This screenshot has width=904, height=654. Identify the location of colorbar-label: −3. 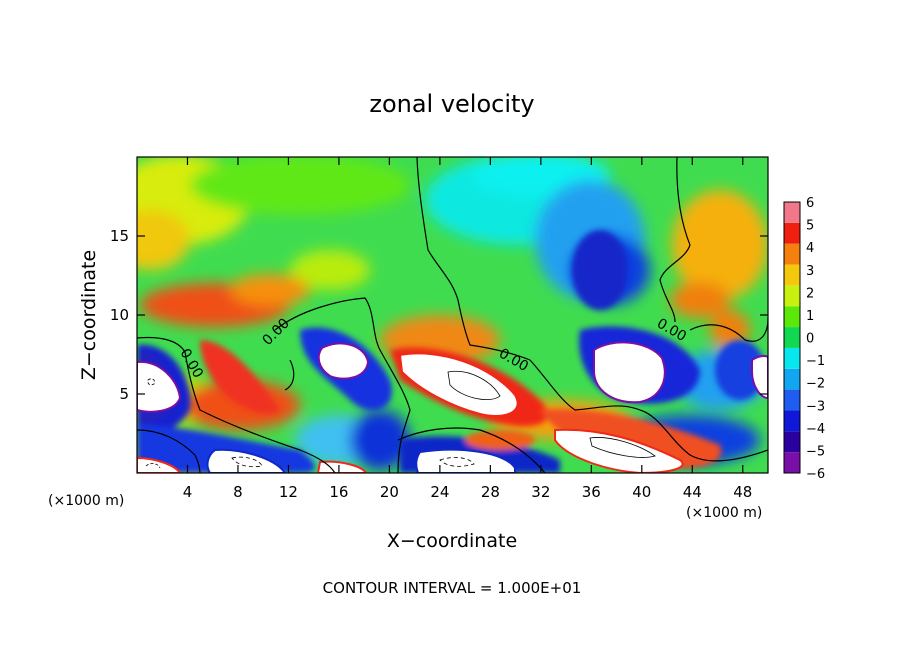
(815, 406).